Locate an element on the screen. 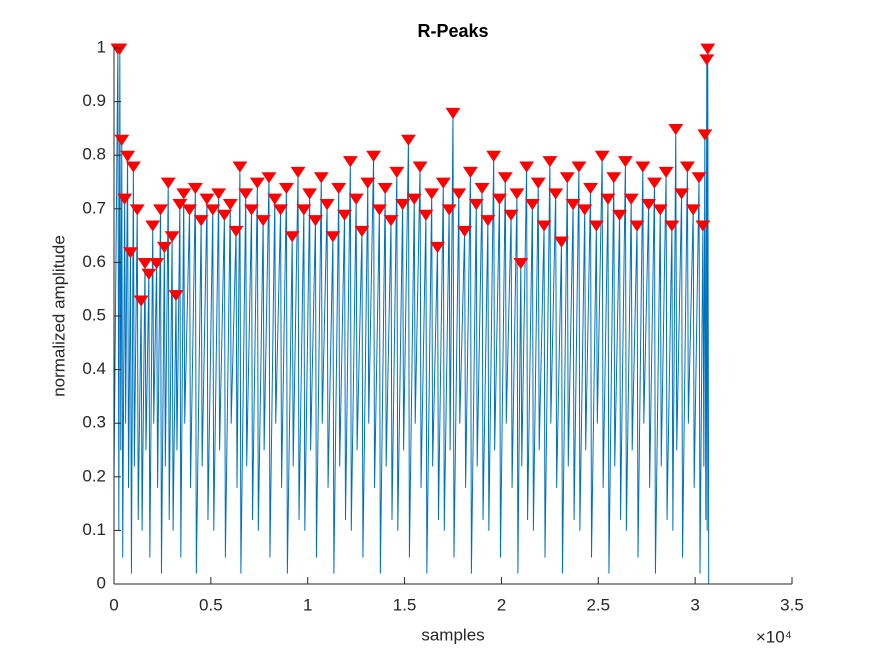 The image size is (875, 656). x-axis-label: samples is located at coordinates (452, 634).